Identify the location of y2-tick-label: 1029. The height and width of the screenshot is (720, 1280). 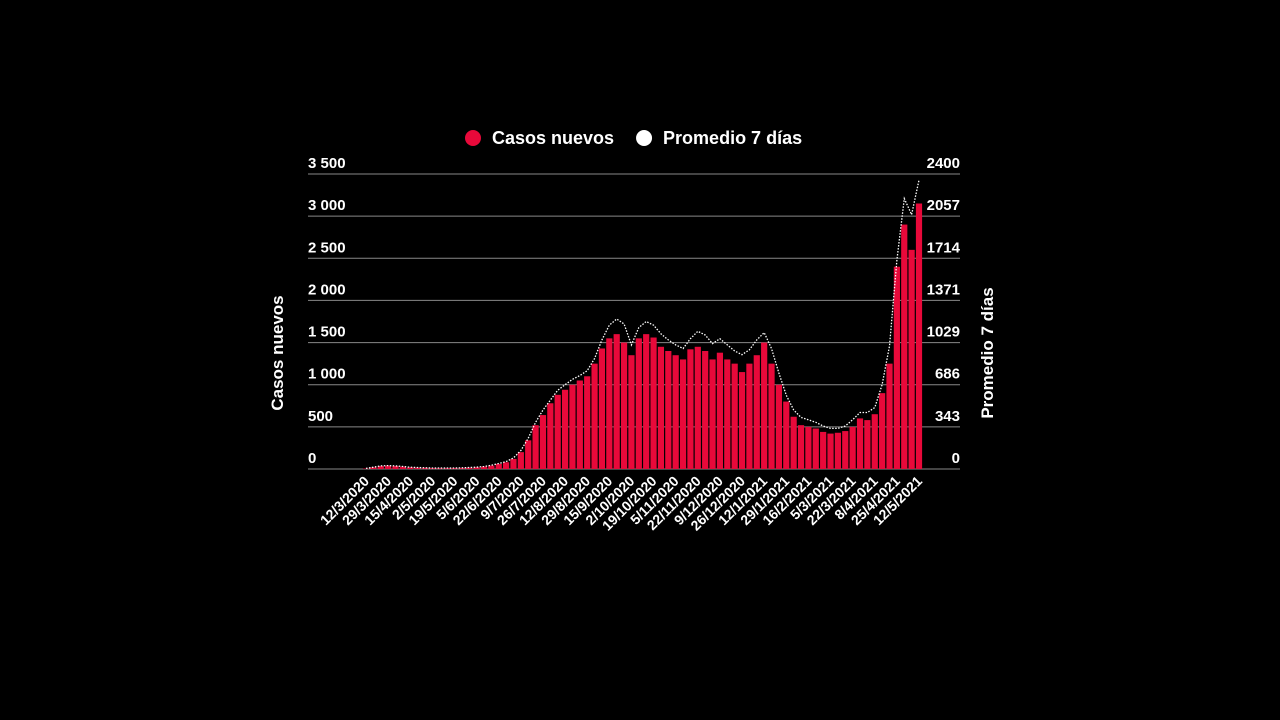
(943, 332).